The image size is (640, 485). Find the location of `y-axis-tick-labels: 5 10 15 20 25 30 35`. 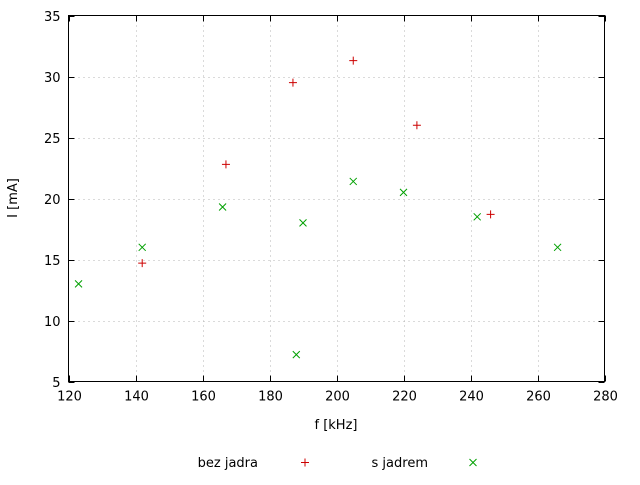

y-axis-tick-labels: 5 10 15 20 25 30 35 is located at coordinates (52, 200).